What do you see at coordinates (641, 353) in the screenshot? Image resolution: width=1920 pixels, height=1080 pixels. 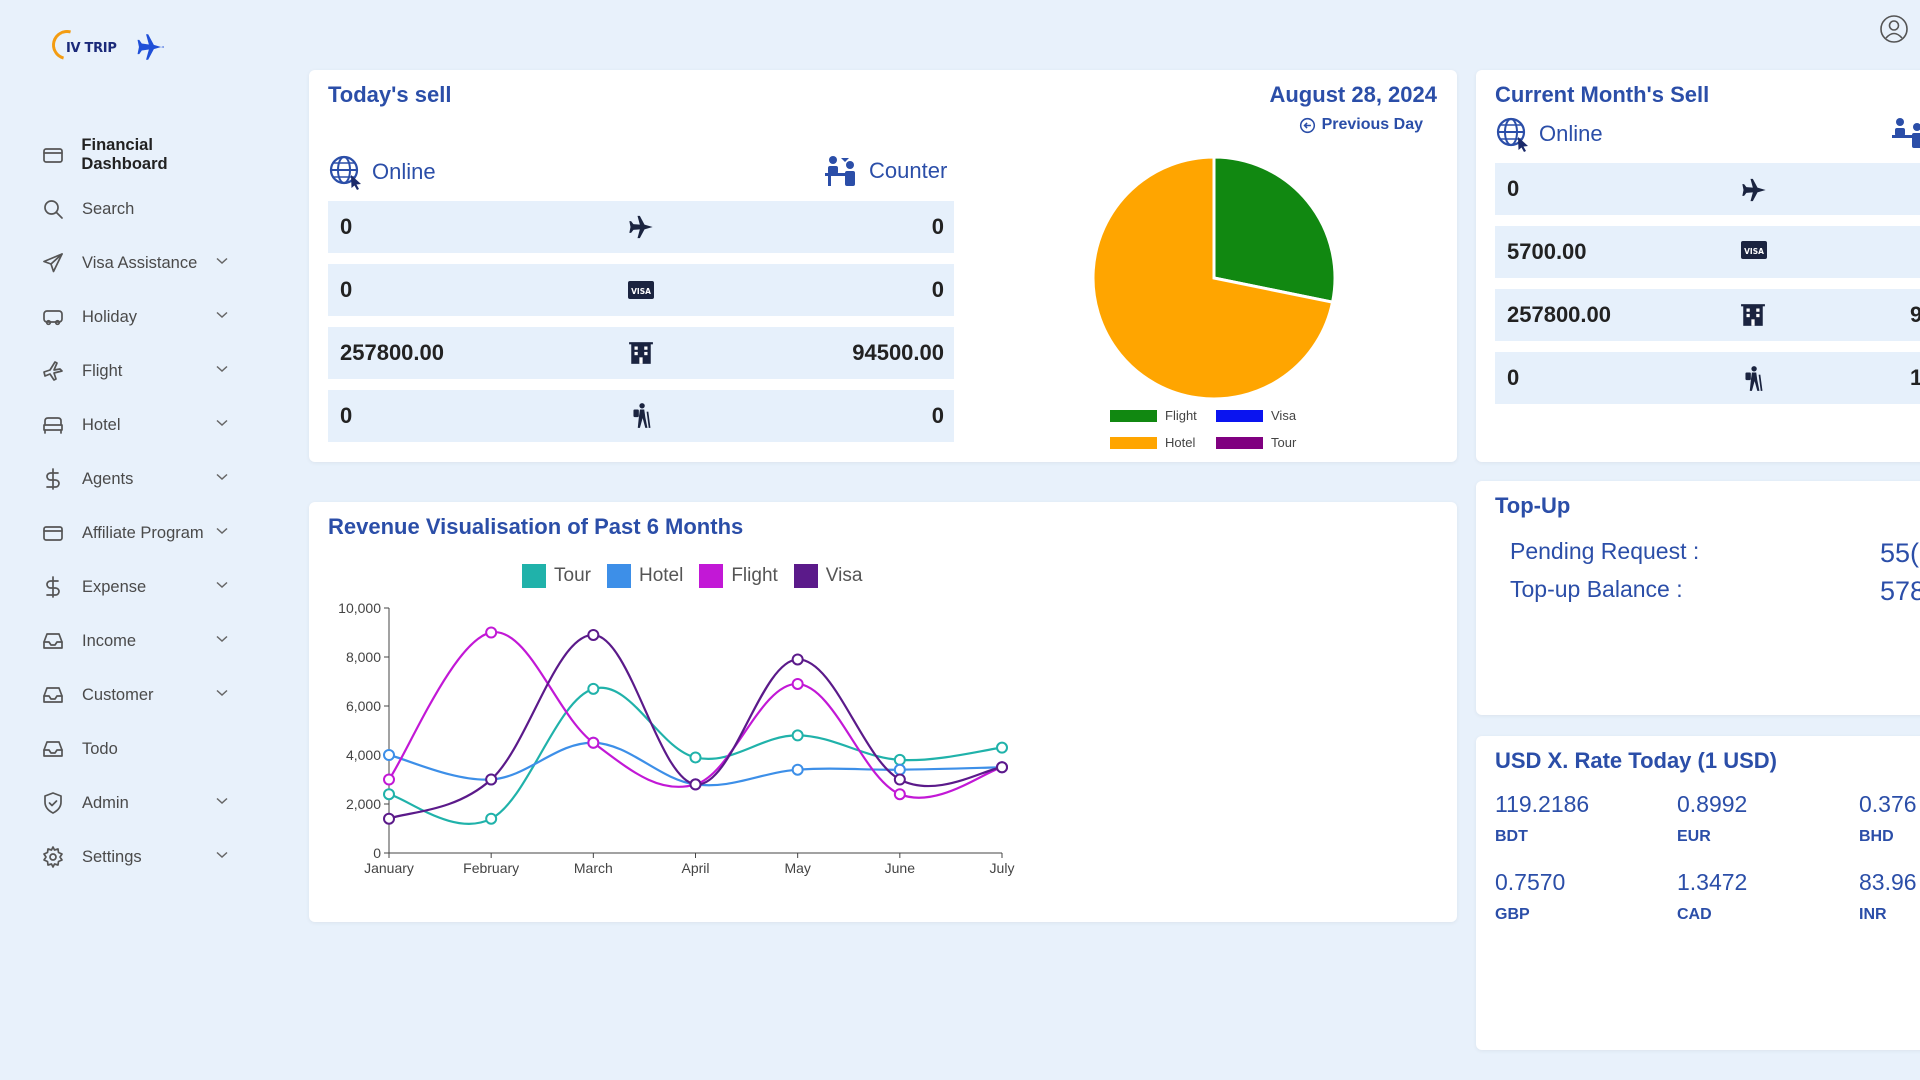 I see `hotel-icon` at bounding box center [641, 353].